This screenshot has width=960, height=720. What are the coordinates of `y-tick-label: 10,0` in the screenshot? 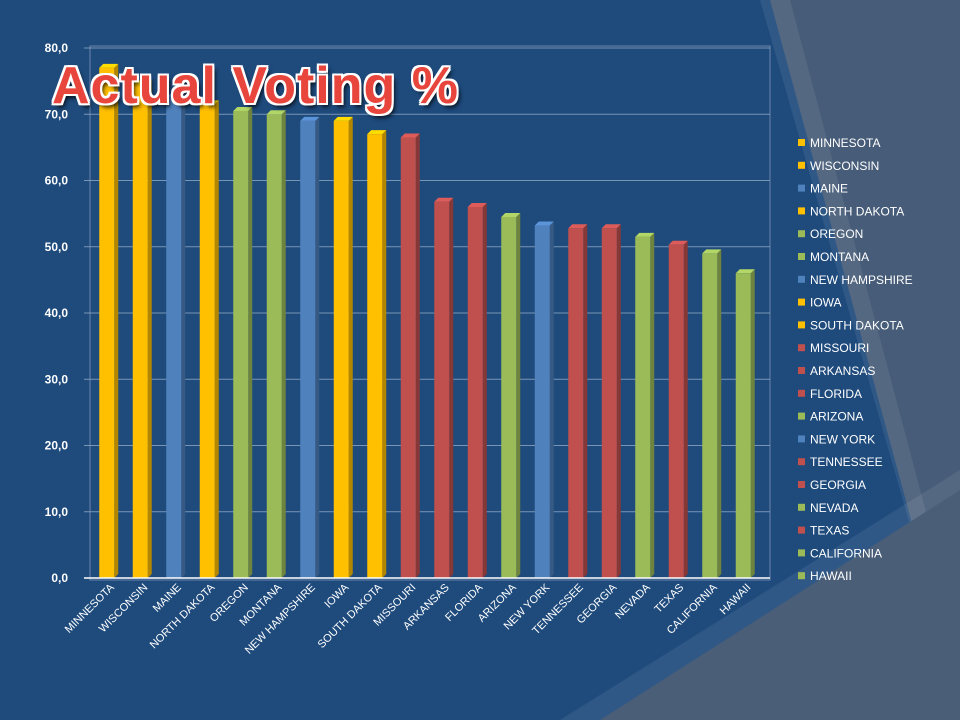 It's located at (57, 512).